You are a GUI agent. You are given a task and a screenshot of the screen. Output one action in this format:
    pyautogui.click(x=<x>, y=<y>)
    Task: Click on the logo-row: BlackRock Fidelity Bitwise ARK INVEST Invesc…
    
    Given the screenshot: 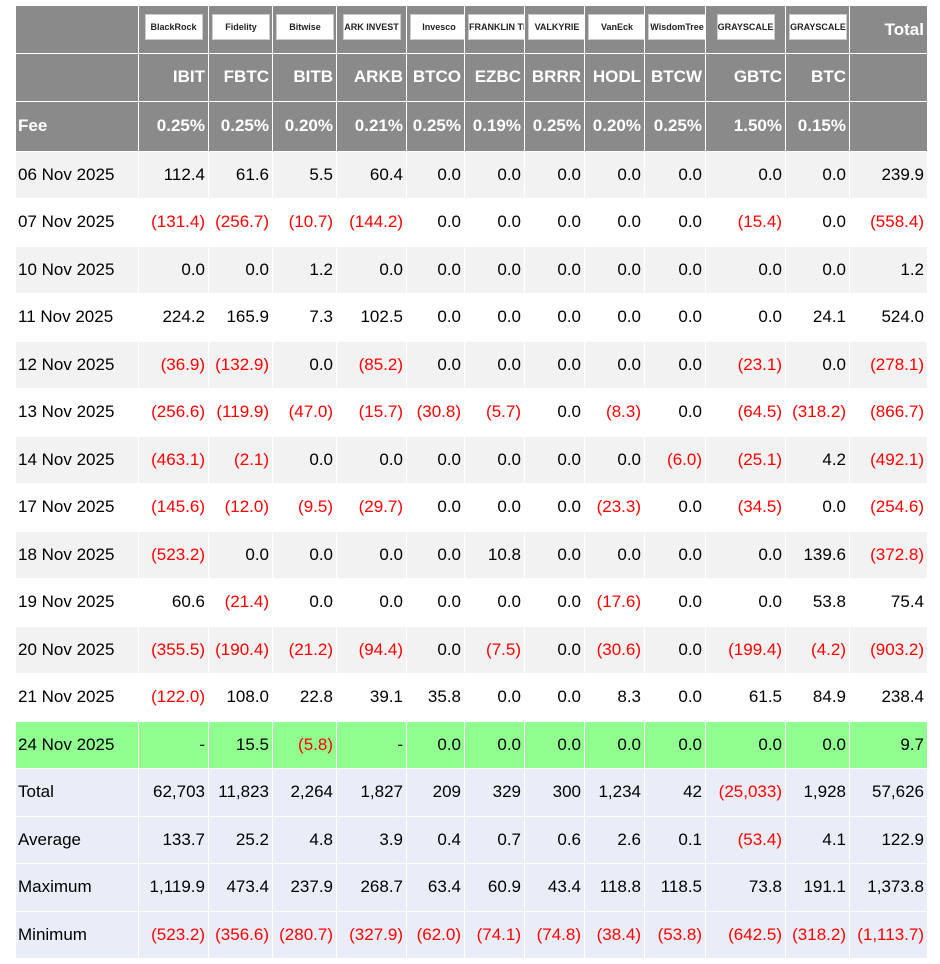 What is the action you would take?
    pyautogui.click(x=471, y=29)
    